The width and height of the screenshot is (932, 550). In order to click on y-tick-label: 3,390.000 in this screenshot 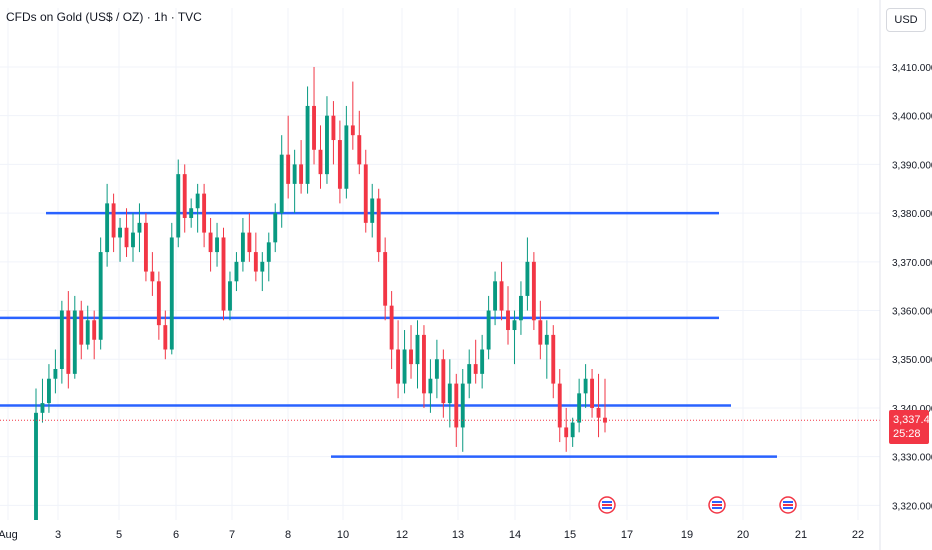, I will do `click(912, 165)`.